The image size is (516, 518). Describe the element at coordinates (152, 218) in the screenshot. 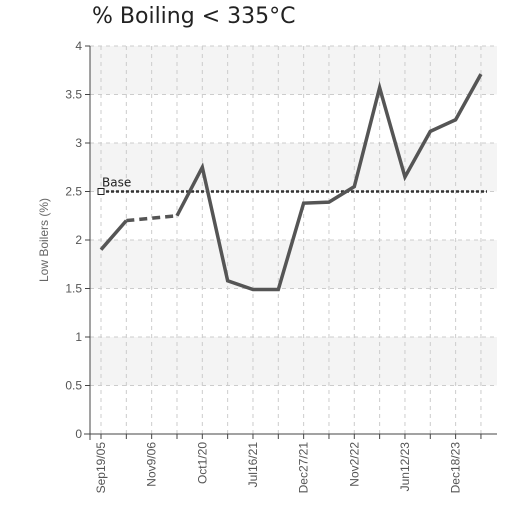

I see `series-gap-line` at that location.